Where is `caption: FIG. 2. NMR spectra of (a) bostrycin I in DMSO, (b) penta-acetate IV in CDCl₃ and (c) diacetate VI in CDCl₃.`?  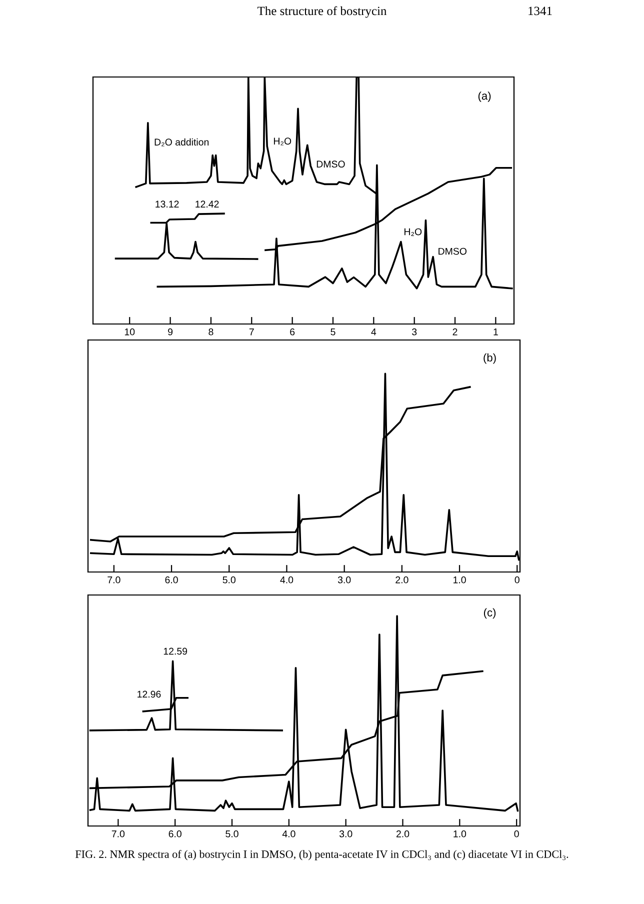
caption: FIG. 2. NMR spectra of (a) bostrycin I in DMSO, (b) penta-acetate IV in CDCl₃ and (c) diacetate VI in CDCl₃. is located at coordinates (321, 855).